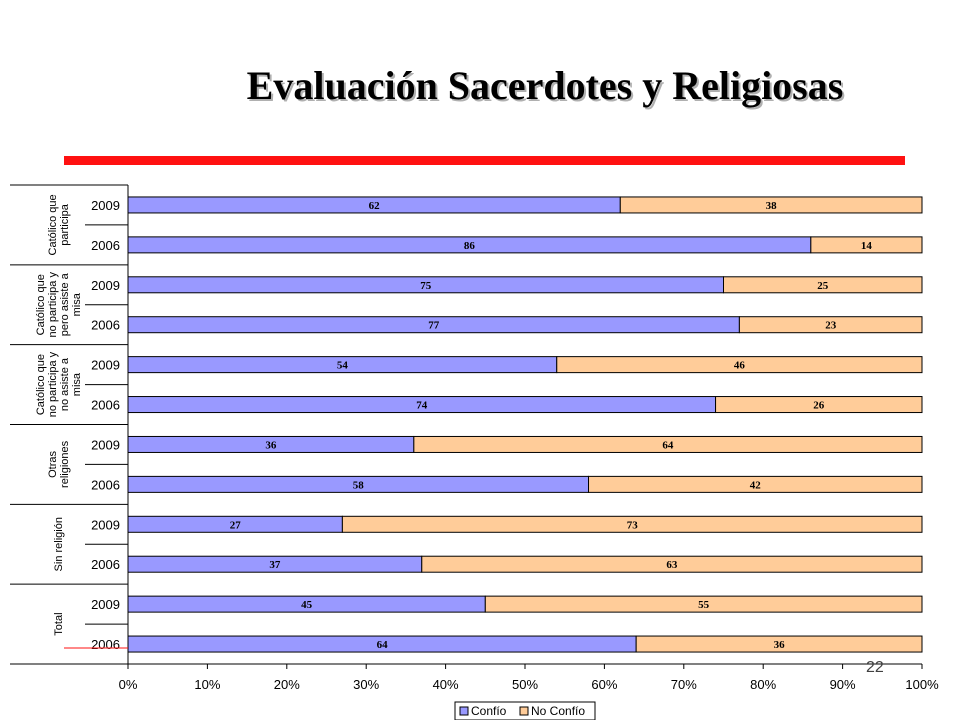  Describe the element at coordinates (65, 224) in the screenshot. I see `group-label-line: participa` at that location.